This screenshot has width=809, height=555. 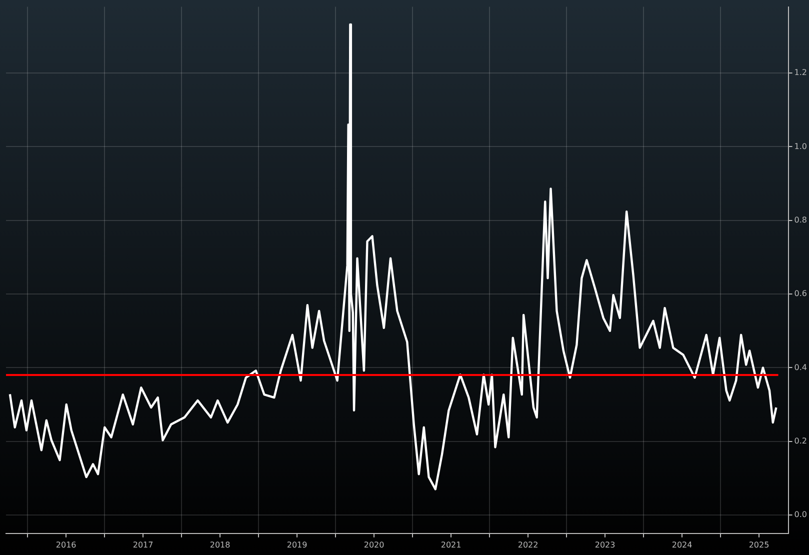 I want to click on y-tick-label: 0.2, so click(x=801, y=441).